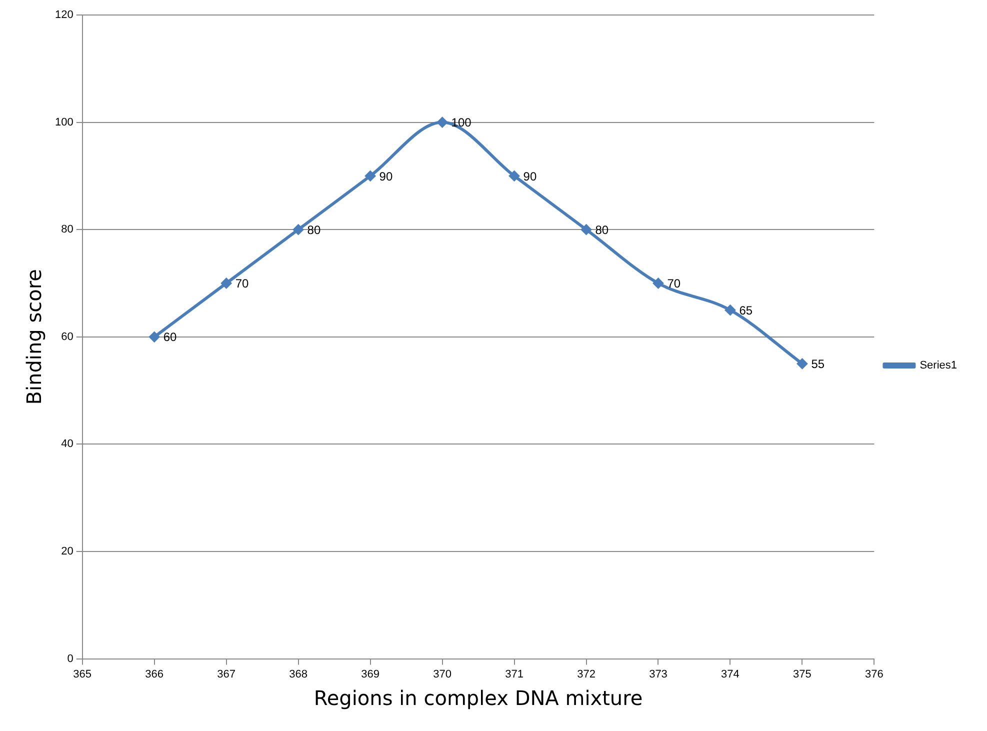  I want to click on data-label: 55, so click(818, 364).